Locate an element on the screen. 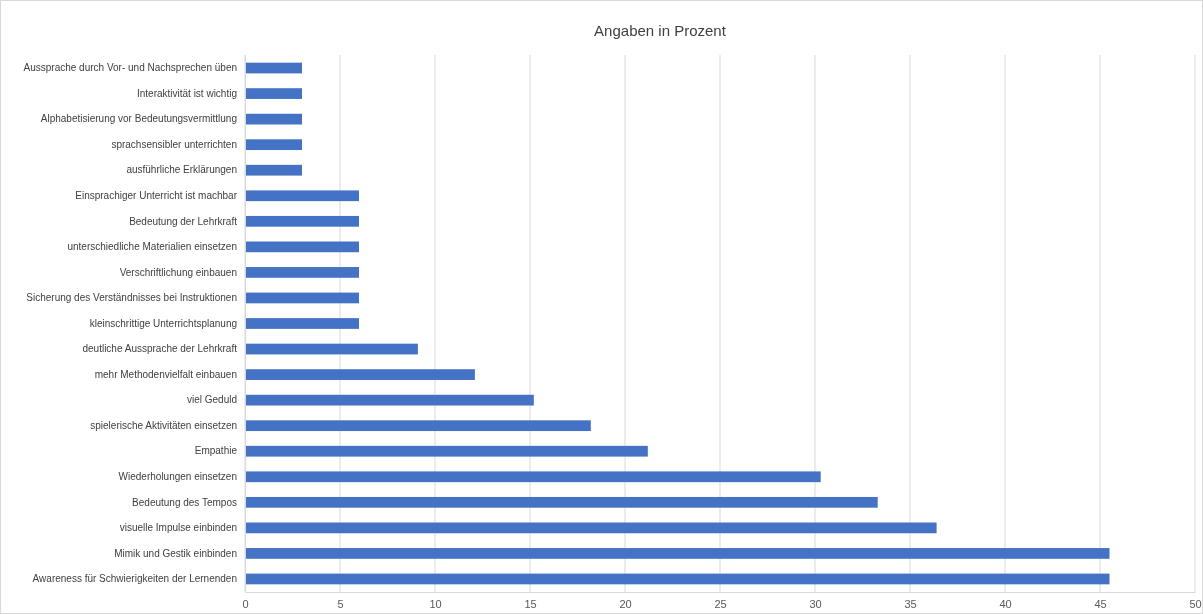 This screenshot has width=1203, height=614. y-tick-label: Verschriftlichung einbauen is located at coordinates (178, 272).